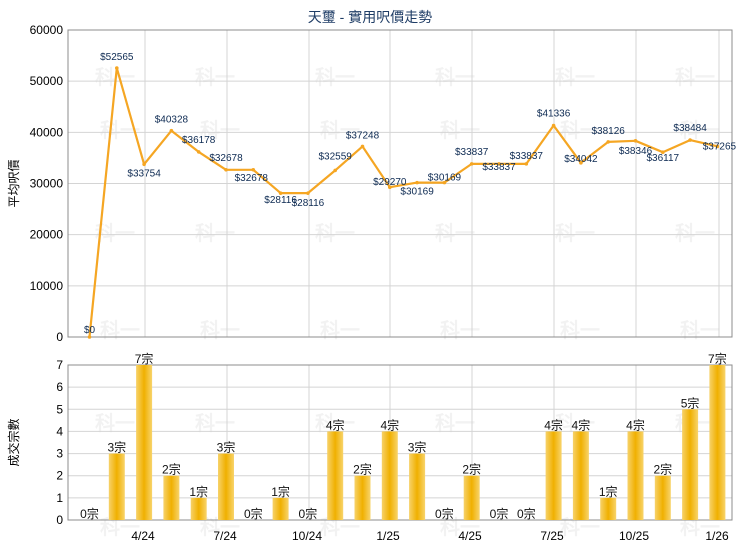 This screenshot has height=550, width=740. Describe the element at coordinates (47, 184) in the screenshot. I see `price-y-tick-label: 30000` at that location.